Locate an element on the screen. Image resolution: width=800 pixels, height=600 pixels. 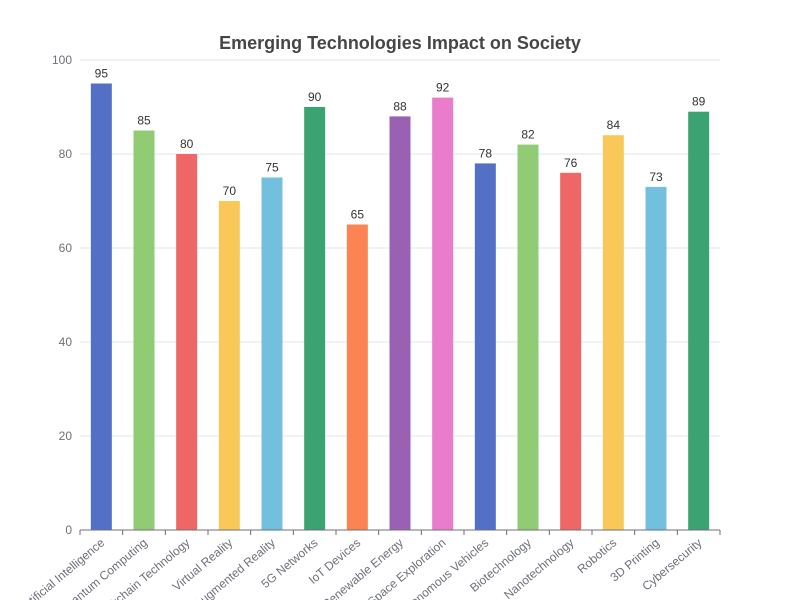
bar-value-label: 80 is located at coordinates (187, 144).